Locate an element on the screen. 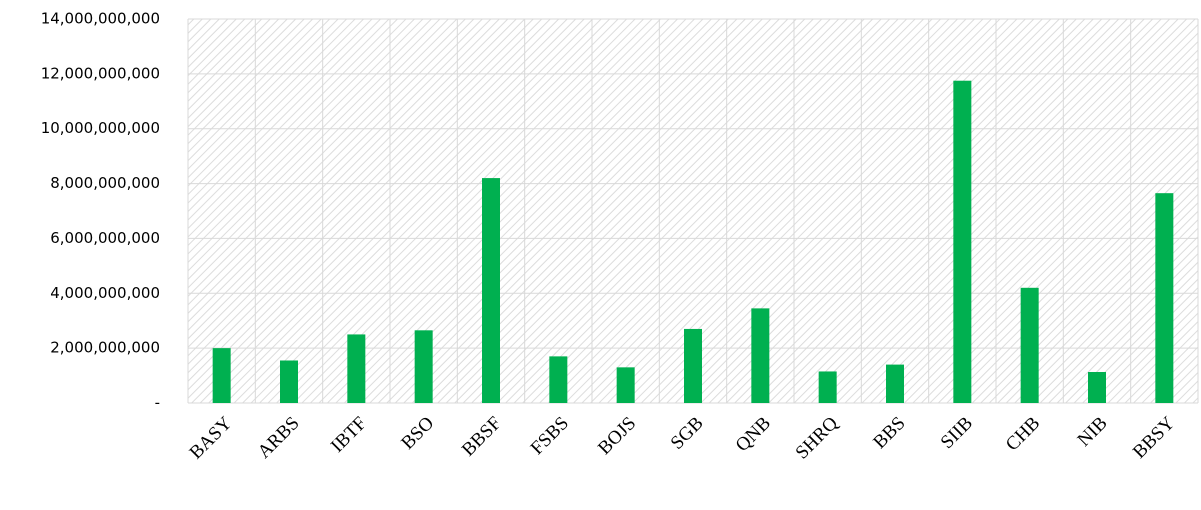  x-tick-label: FSBS is located at coordinates (550, 436).